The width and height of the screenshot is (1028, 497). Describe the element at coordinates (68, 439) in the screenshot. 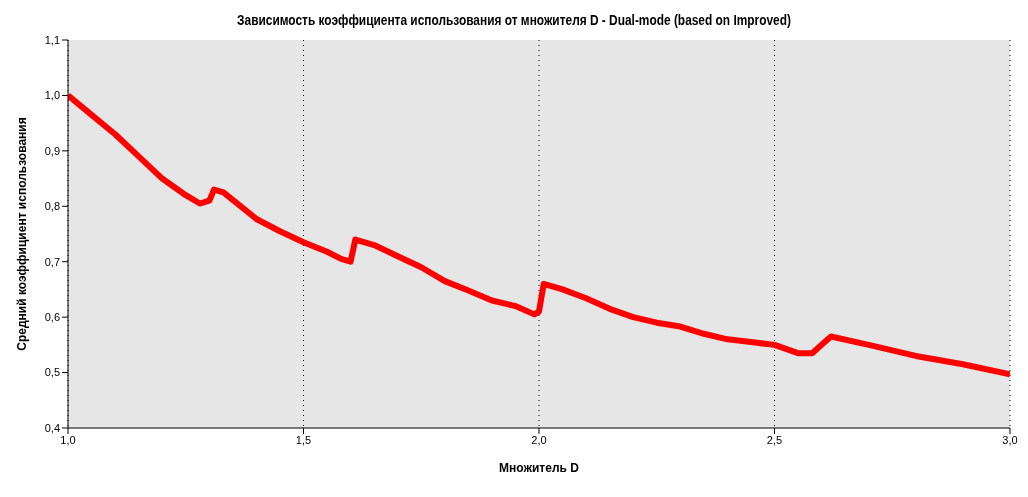

I see `x-tick-label: 1,0` at that location.